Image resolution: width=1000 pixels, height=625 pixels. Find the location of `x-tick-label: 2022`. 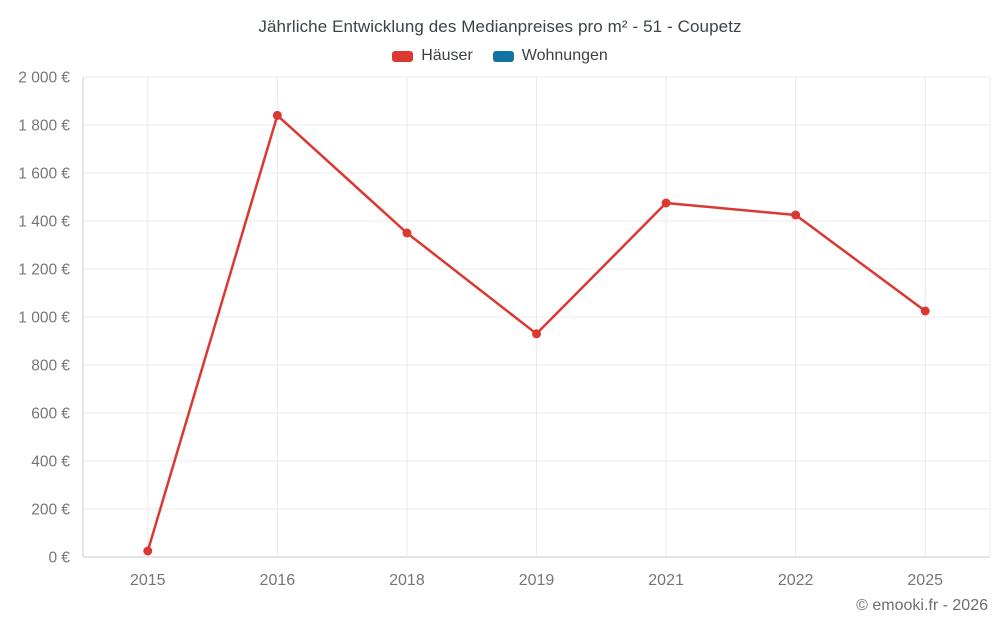

x-tick-label: 2022 is located at coordinates (796, 580).